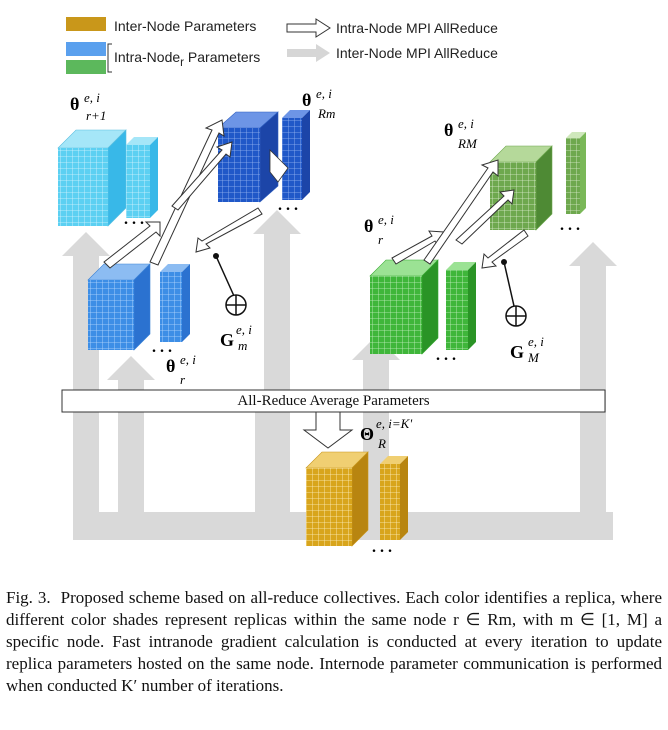 The image size is (668, 730). I want to click on allreduce-bar-label: All-Reduce Average Parameters, so click(333, 401).